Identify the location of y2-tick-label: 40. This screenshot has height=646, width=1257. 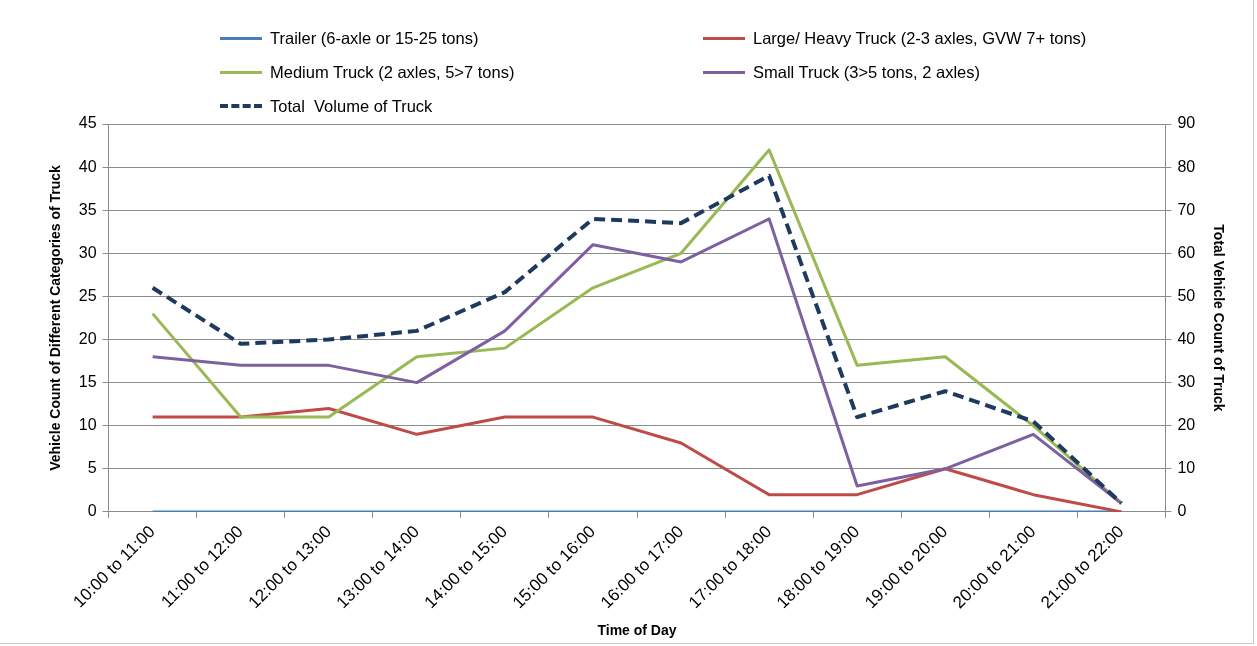
(1186, 338).